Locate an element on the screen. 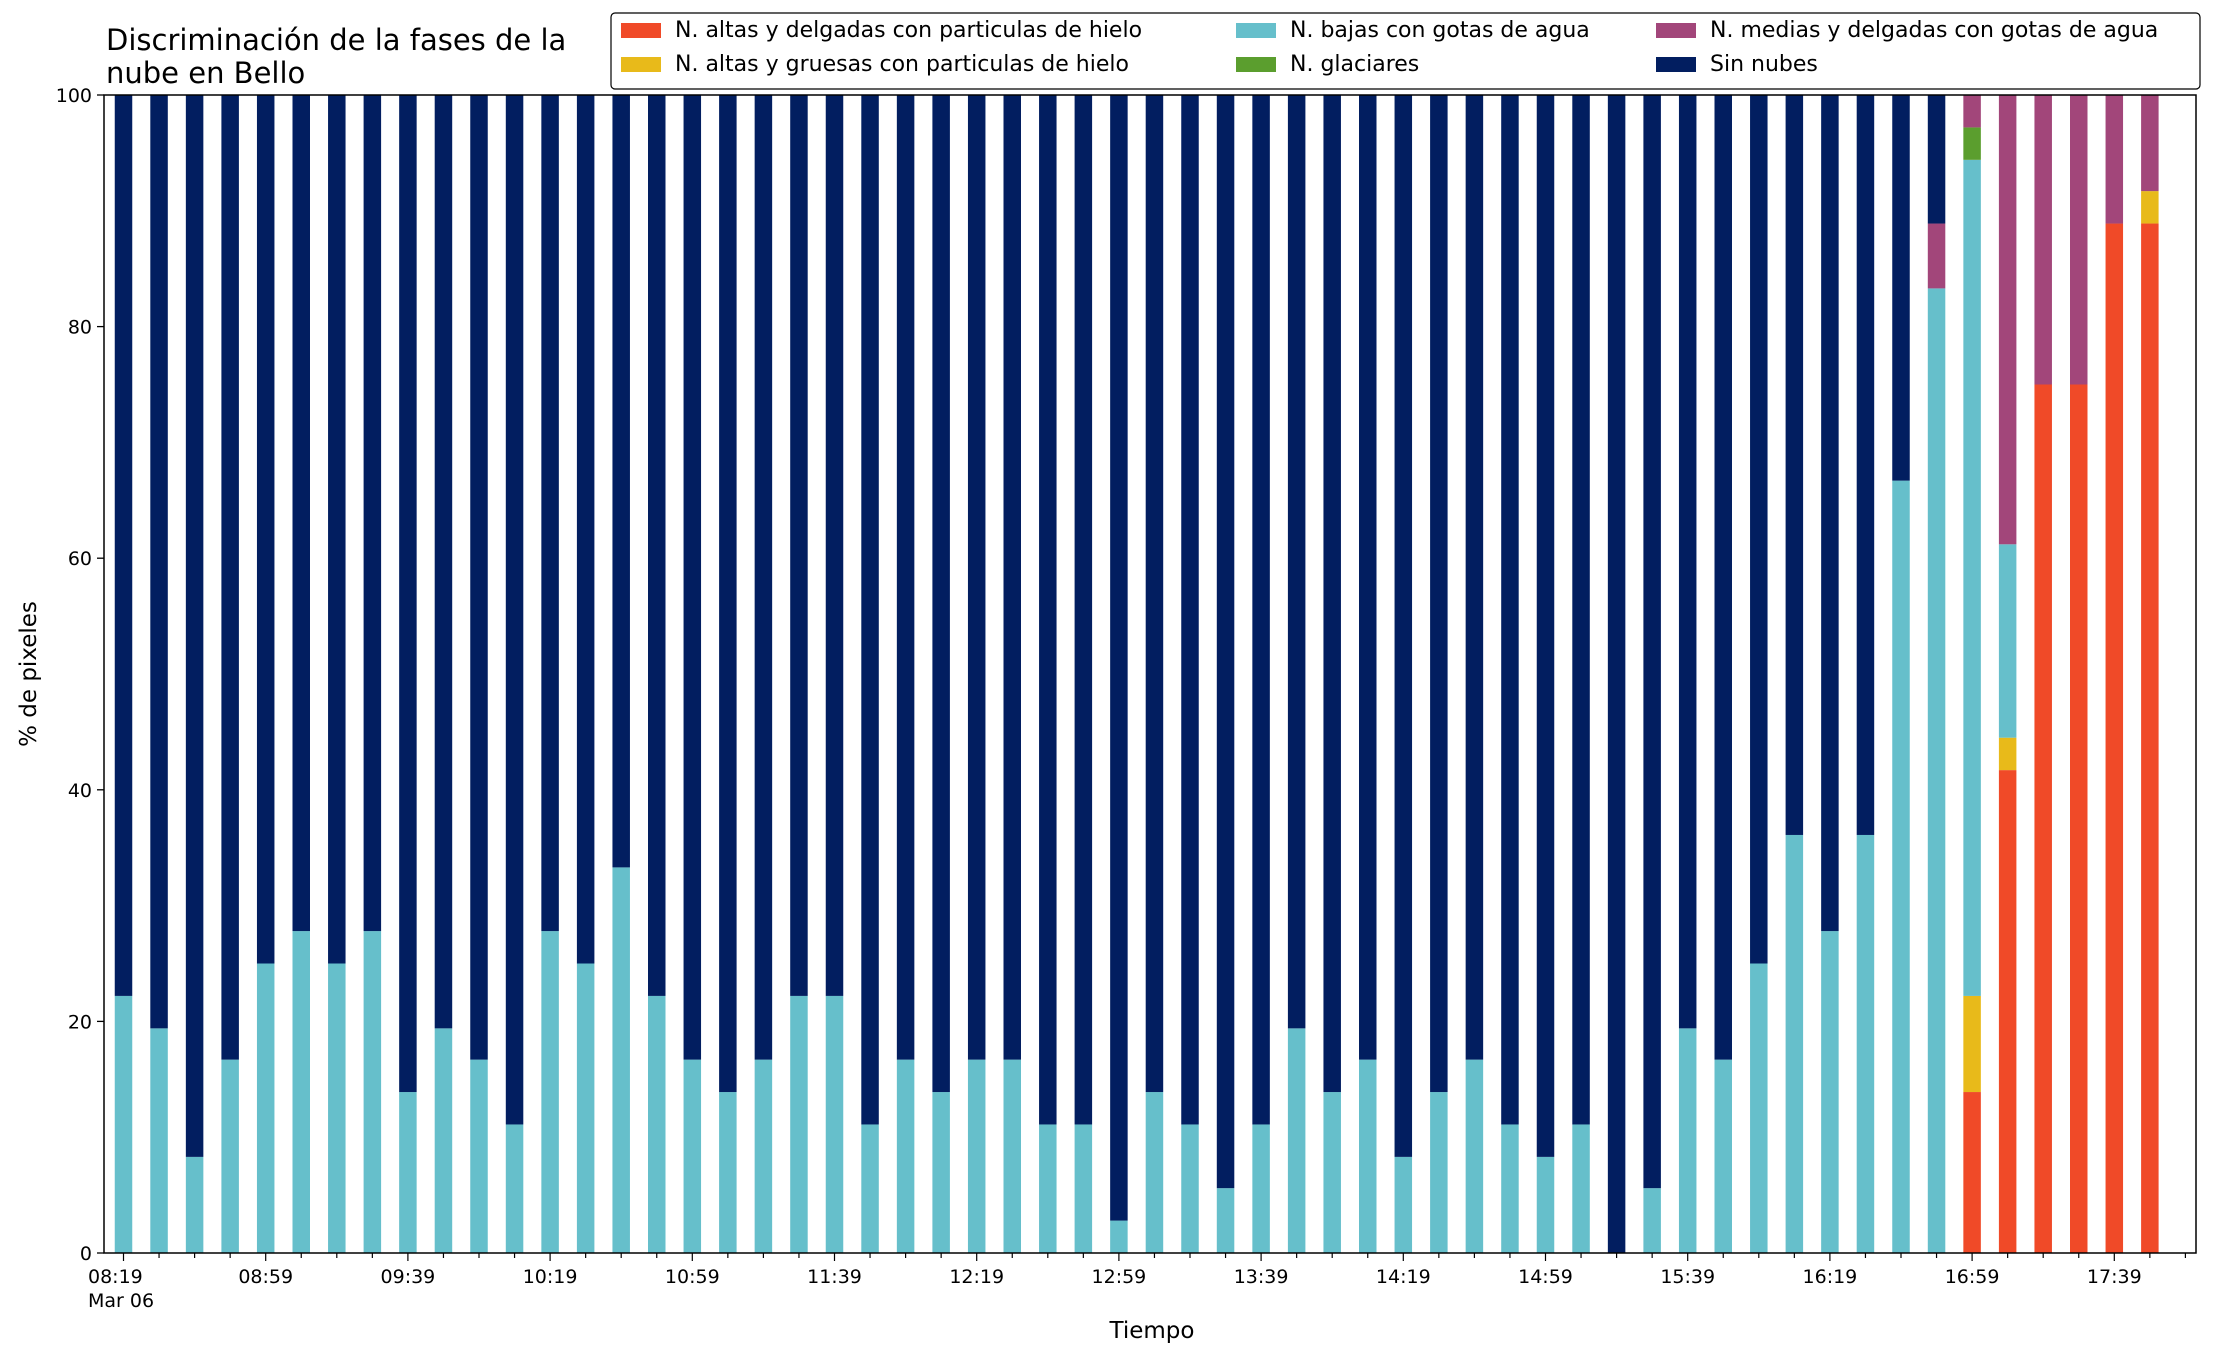 The image size is (2216, 1355). y-tick-label: 20 is located at coordinates (80, 1022).